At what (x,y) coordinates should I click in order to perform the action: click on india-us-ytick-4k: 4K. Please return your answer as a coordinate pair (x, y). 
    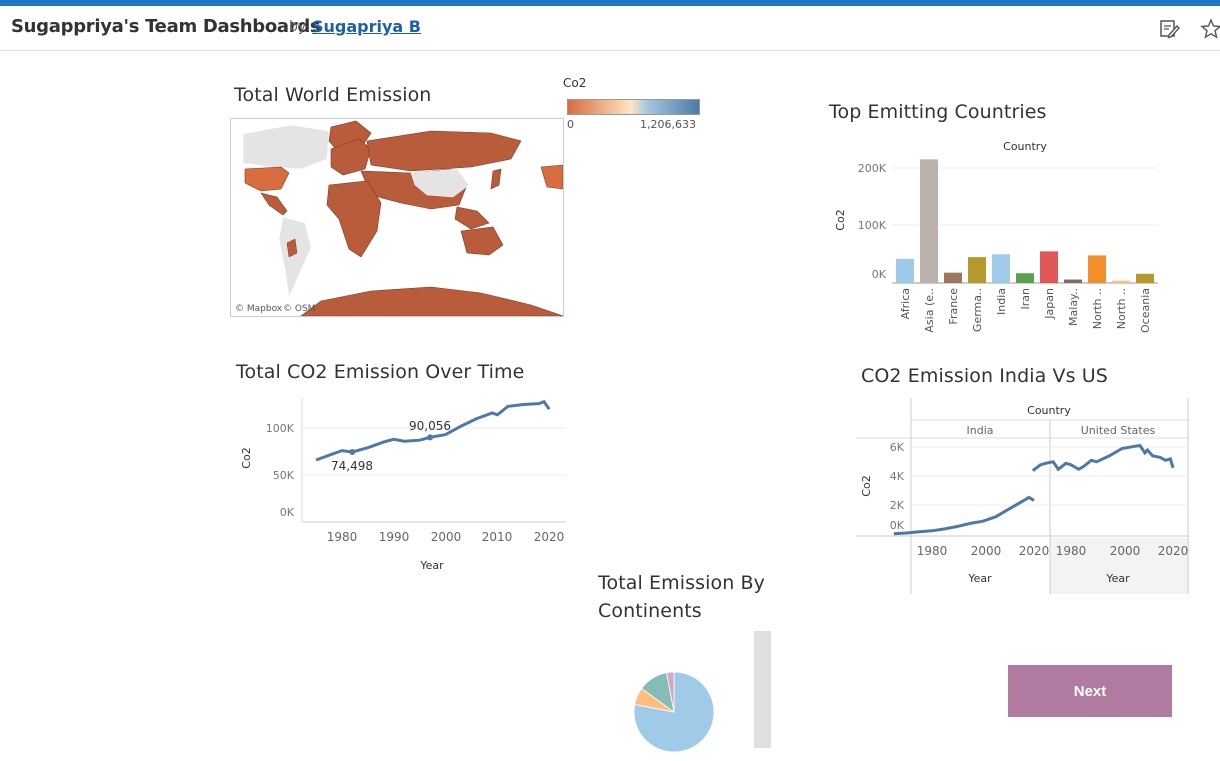
    Looking at the image, I should click on (897, 476).